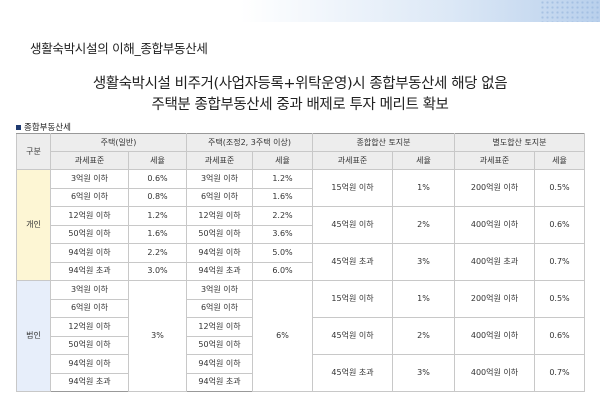 This screenshot has height=415, width=600. I want to click on group-label-individual: 개인, so click(33, 225).